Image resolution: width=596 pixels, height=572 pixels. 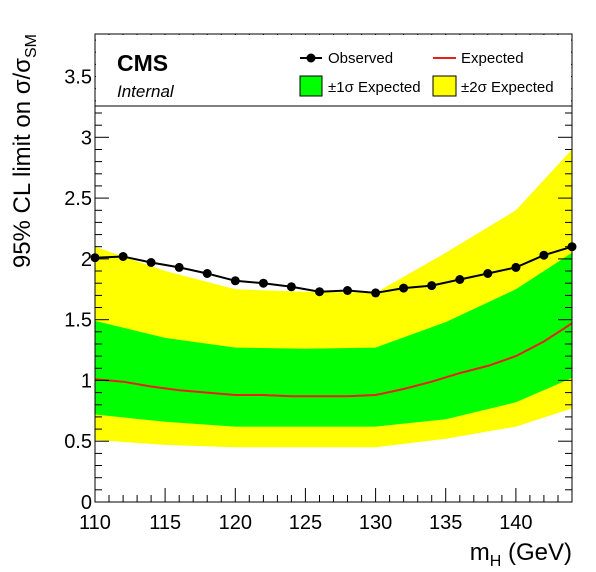 I want to click on experiment-label: CMS, so click(x=142, y=63).